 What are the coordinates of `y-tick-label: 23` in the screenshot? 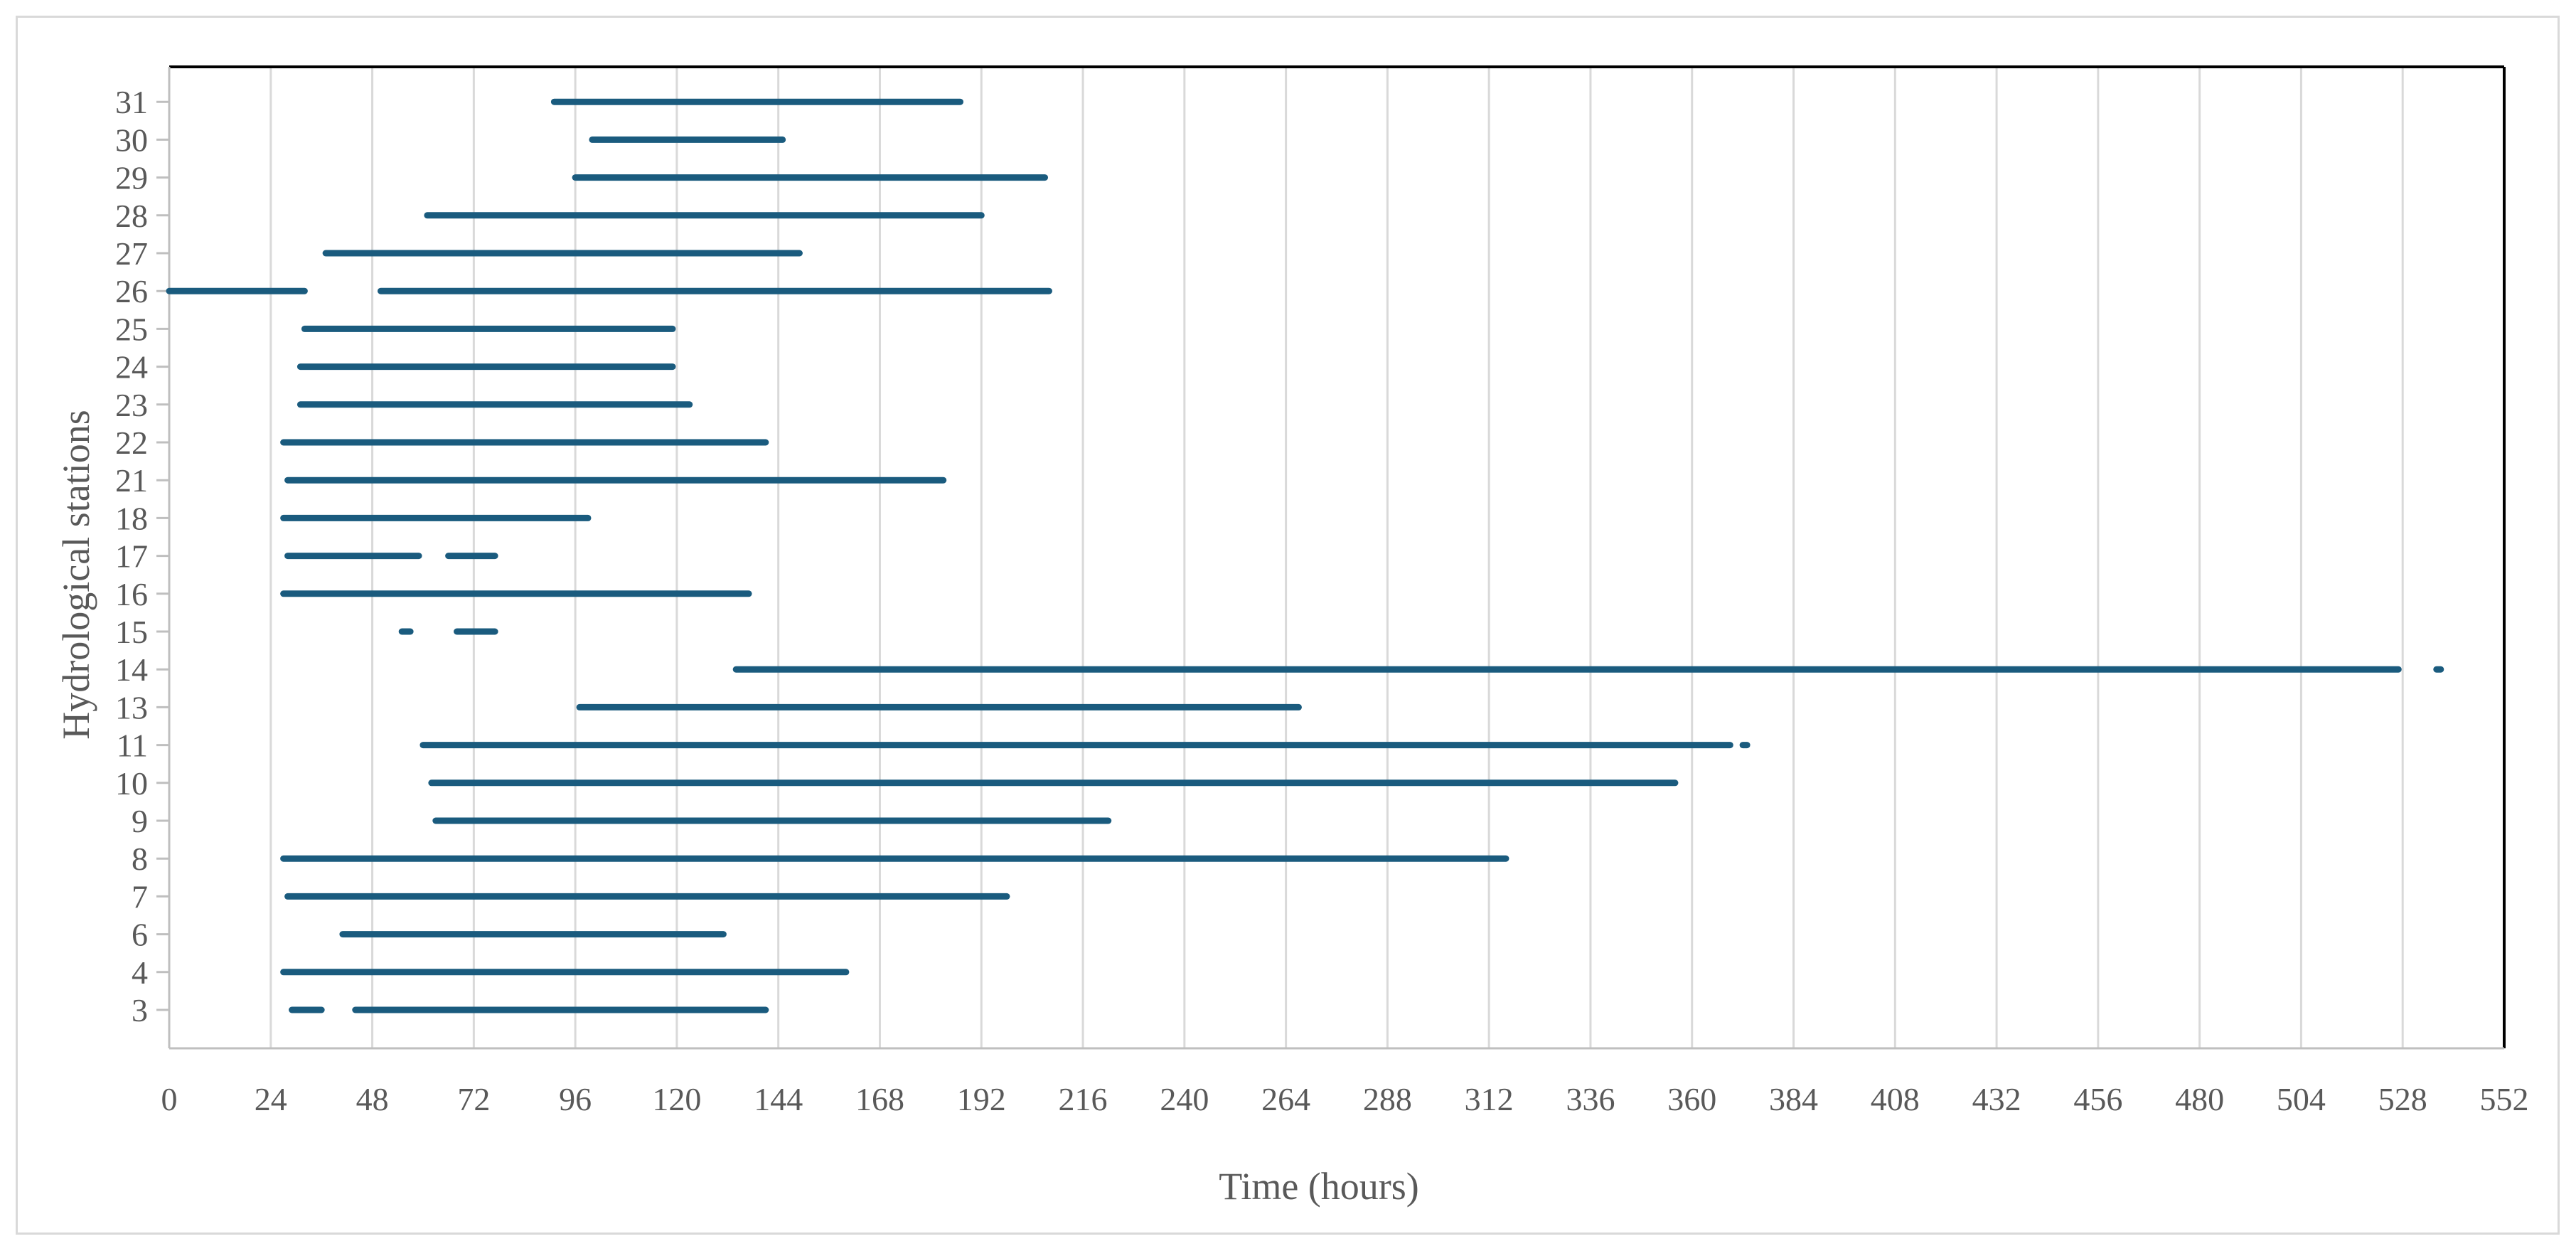 It's located at (131, 405).